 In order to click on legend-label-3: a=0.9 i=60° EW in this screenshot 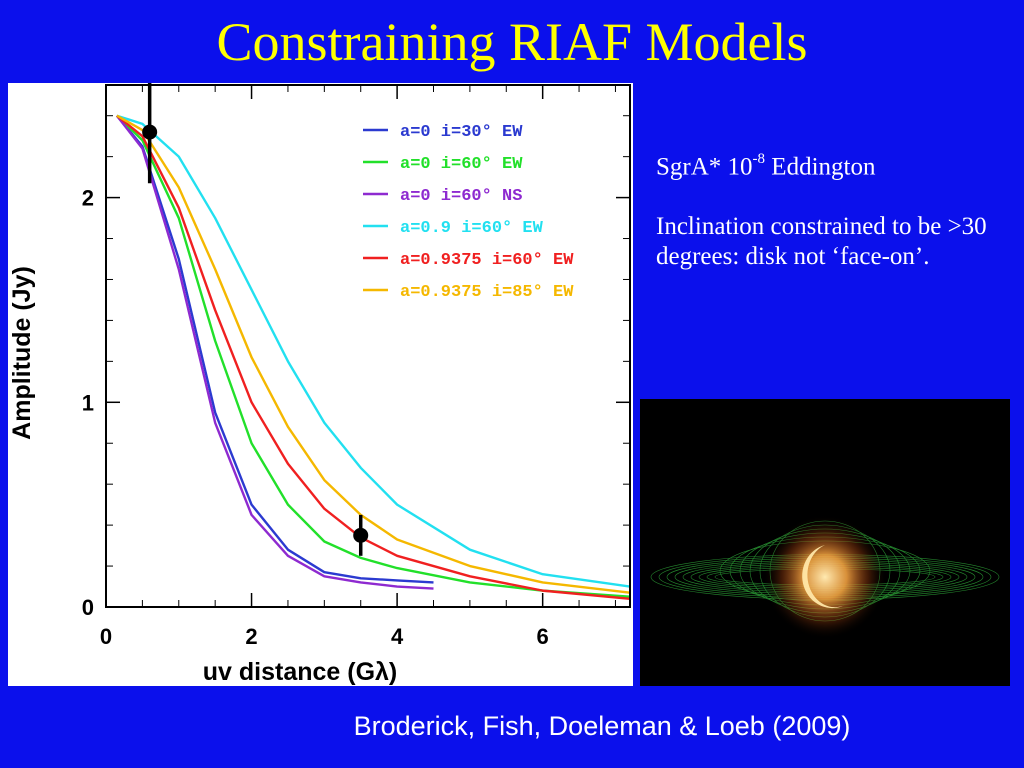, I will do `click(472, 228)`.